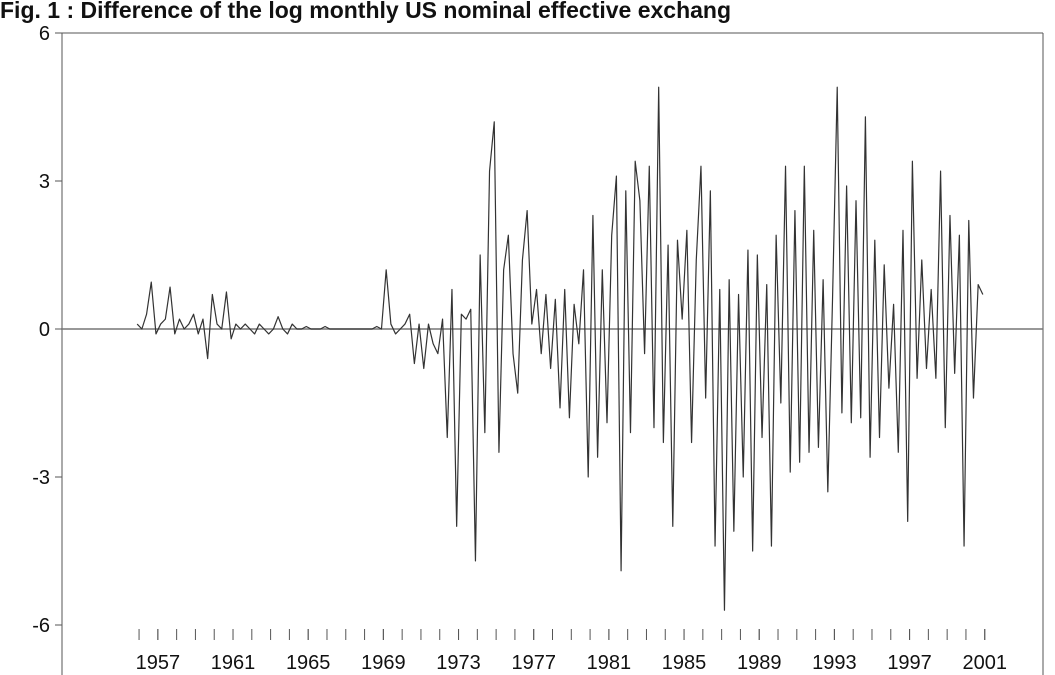 This screenshot has height=675, width=1055. What do you see at coordinates (984, 663) in the screenshot?
I see `x-tick-label: 2001` at bounding box center [984, 663].